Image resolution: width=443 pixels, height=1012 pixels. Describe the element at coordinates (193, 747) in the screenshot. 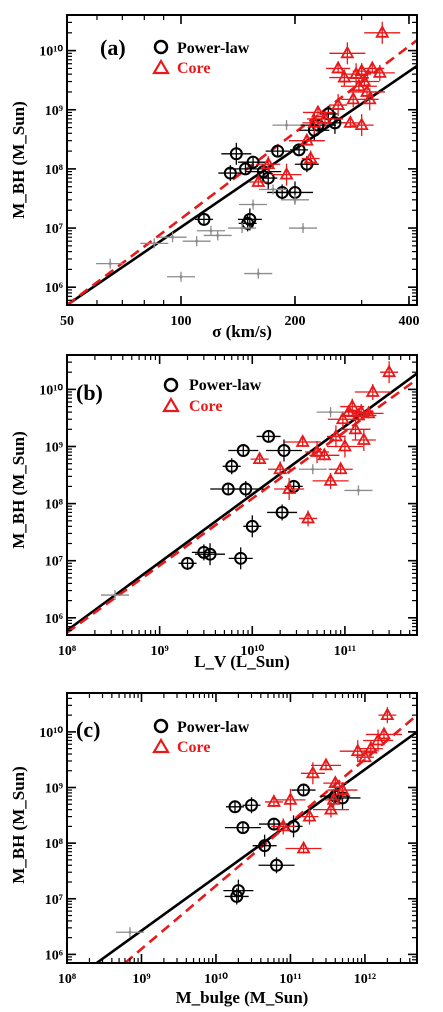

I see `legend-c-core: Core` at that location.